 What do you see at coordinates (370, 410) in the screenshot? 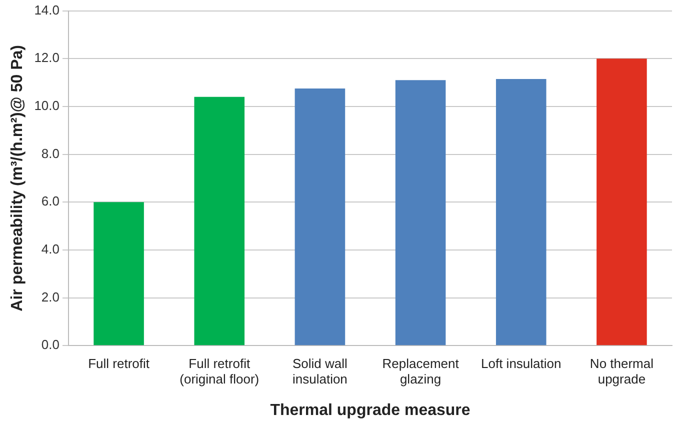
I see `x-axis-title: Thermal upgrade measure` at bounding box center [370, 410].